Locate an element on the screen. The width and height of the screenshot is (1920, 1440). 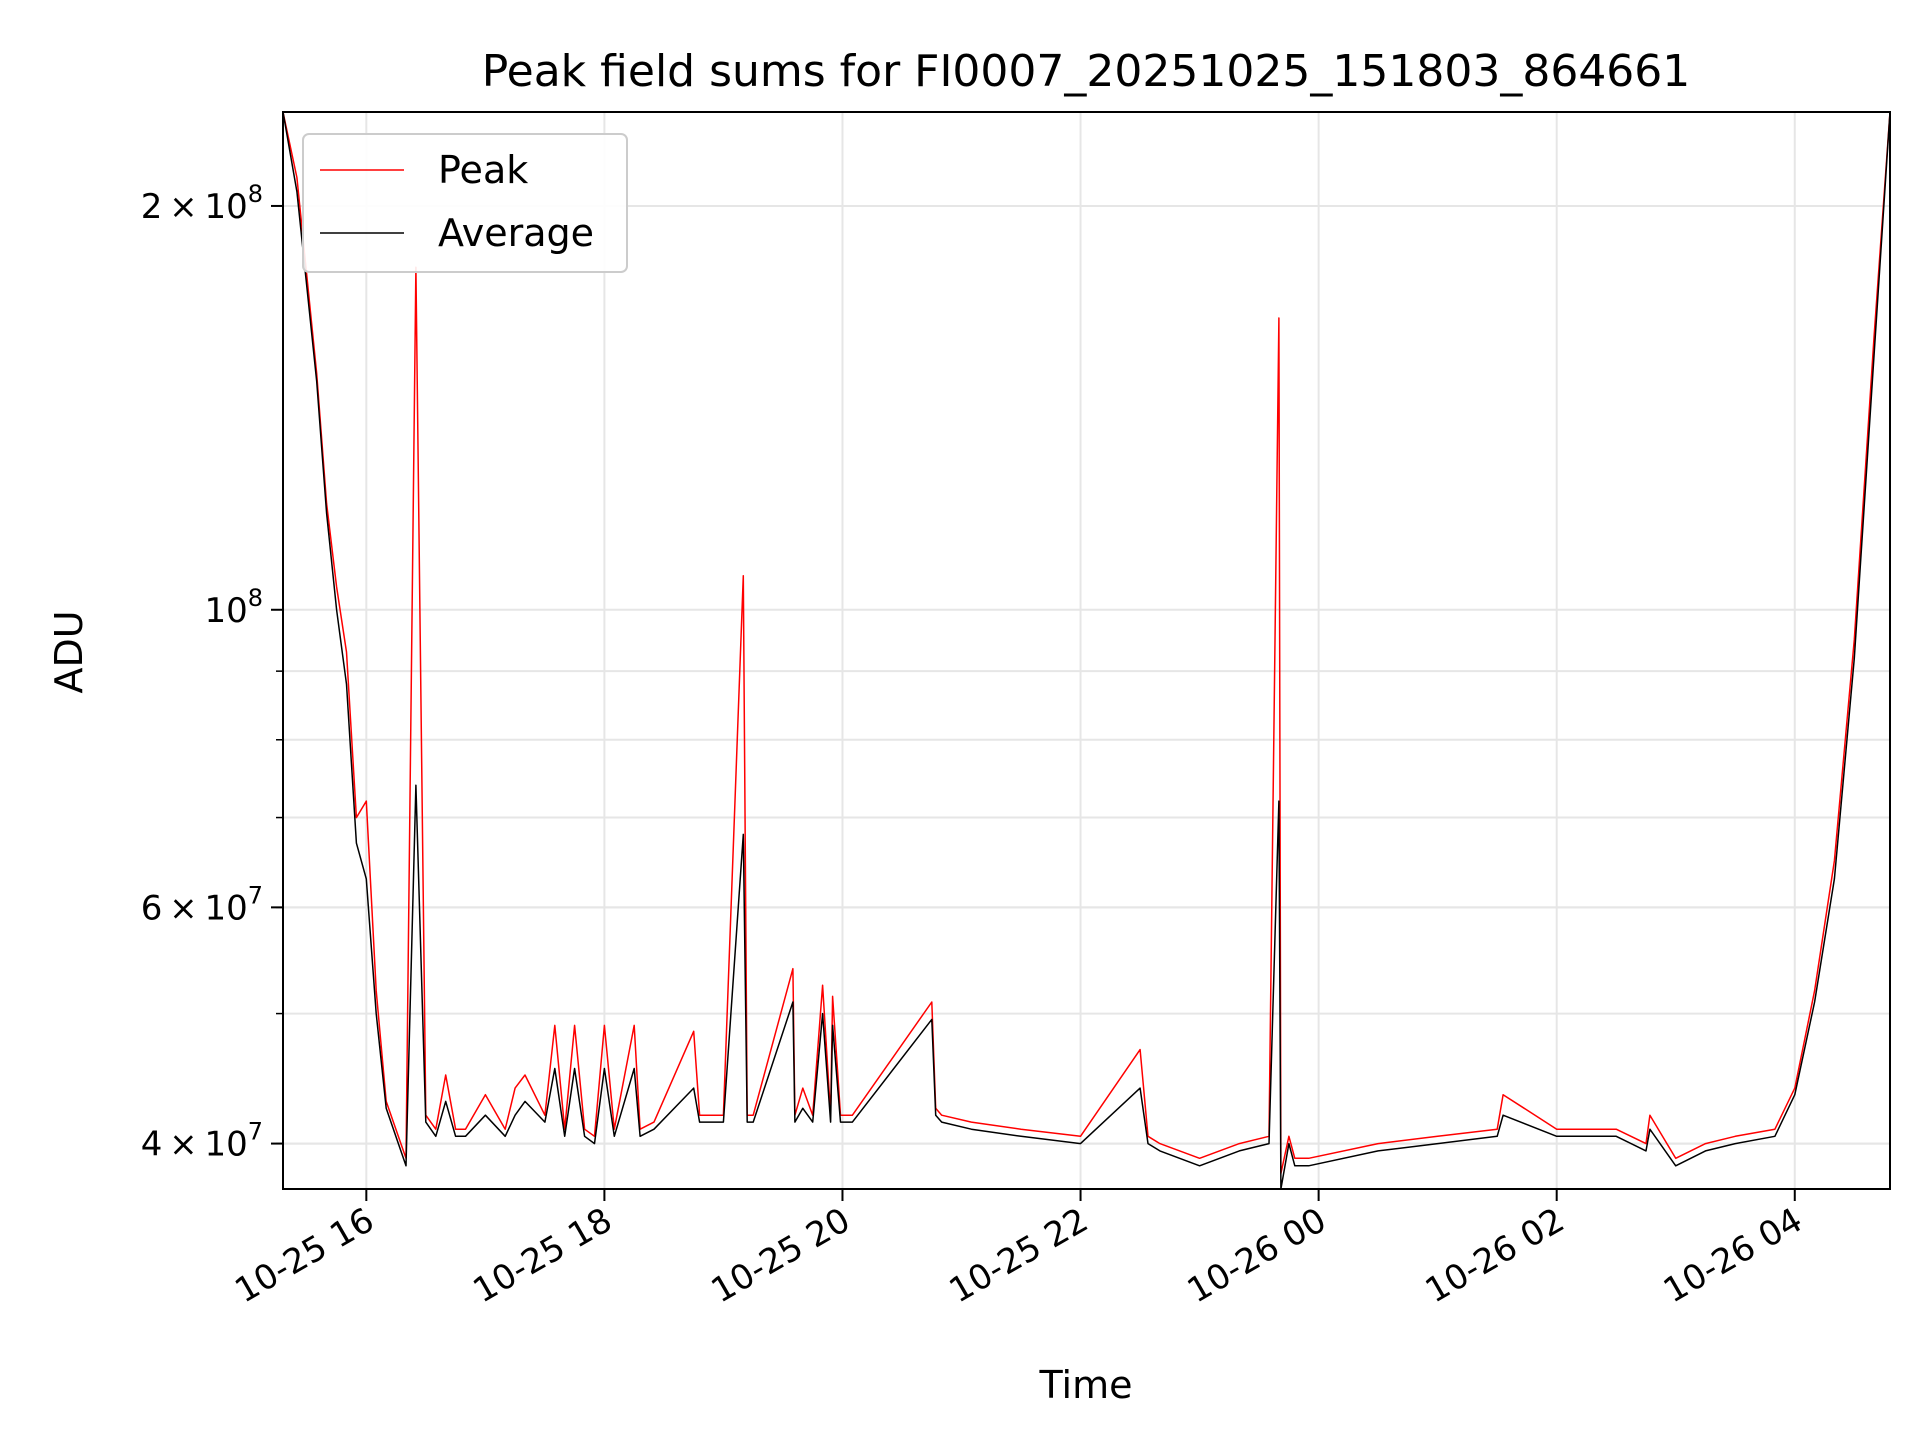
y-tick-label: 108 is located at coordinates (233, 607).